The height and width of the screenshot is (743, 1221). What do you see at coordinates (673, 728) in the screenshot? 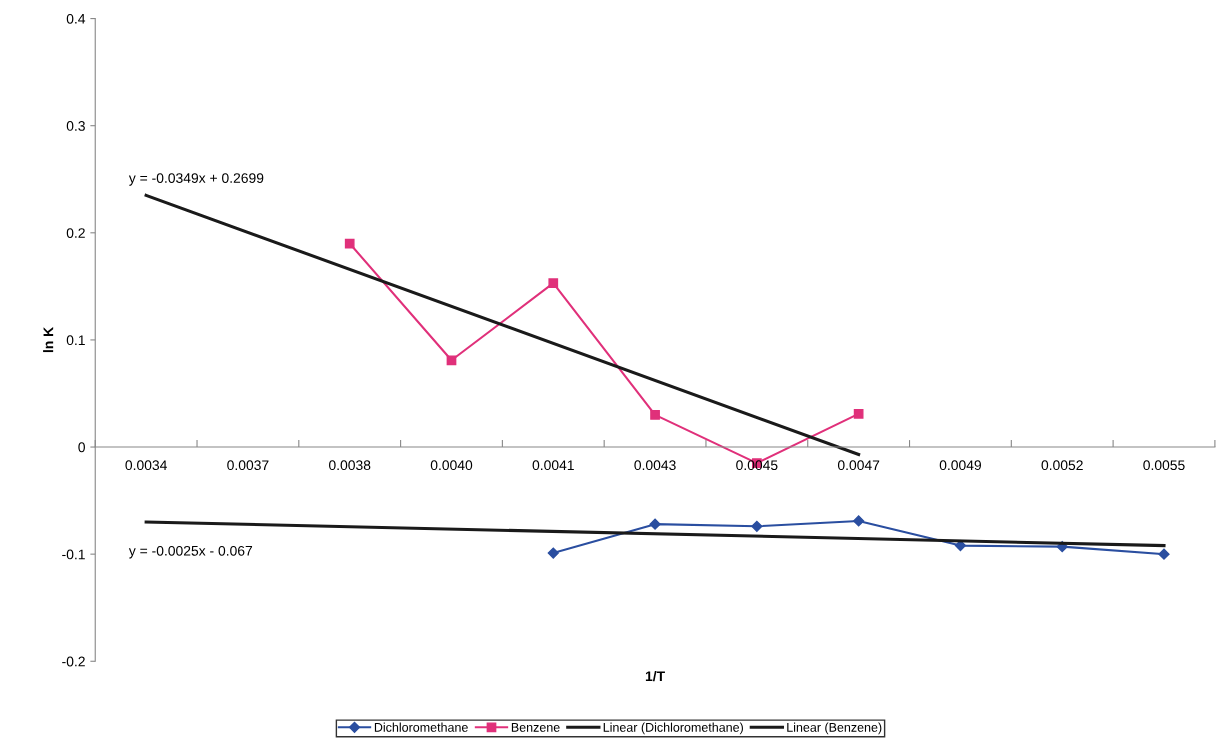
I see `legend-label: Linear (Dichloromethane)` at bounding box center [673, 728].